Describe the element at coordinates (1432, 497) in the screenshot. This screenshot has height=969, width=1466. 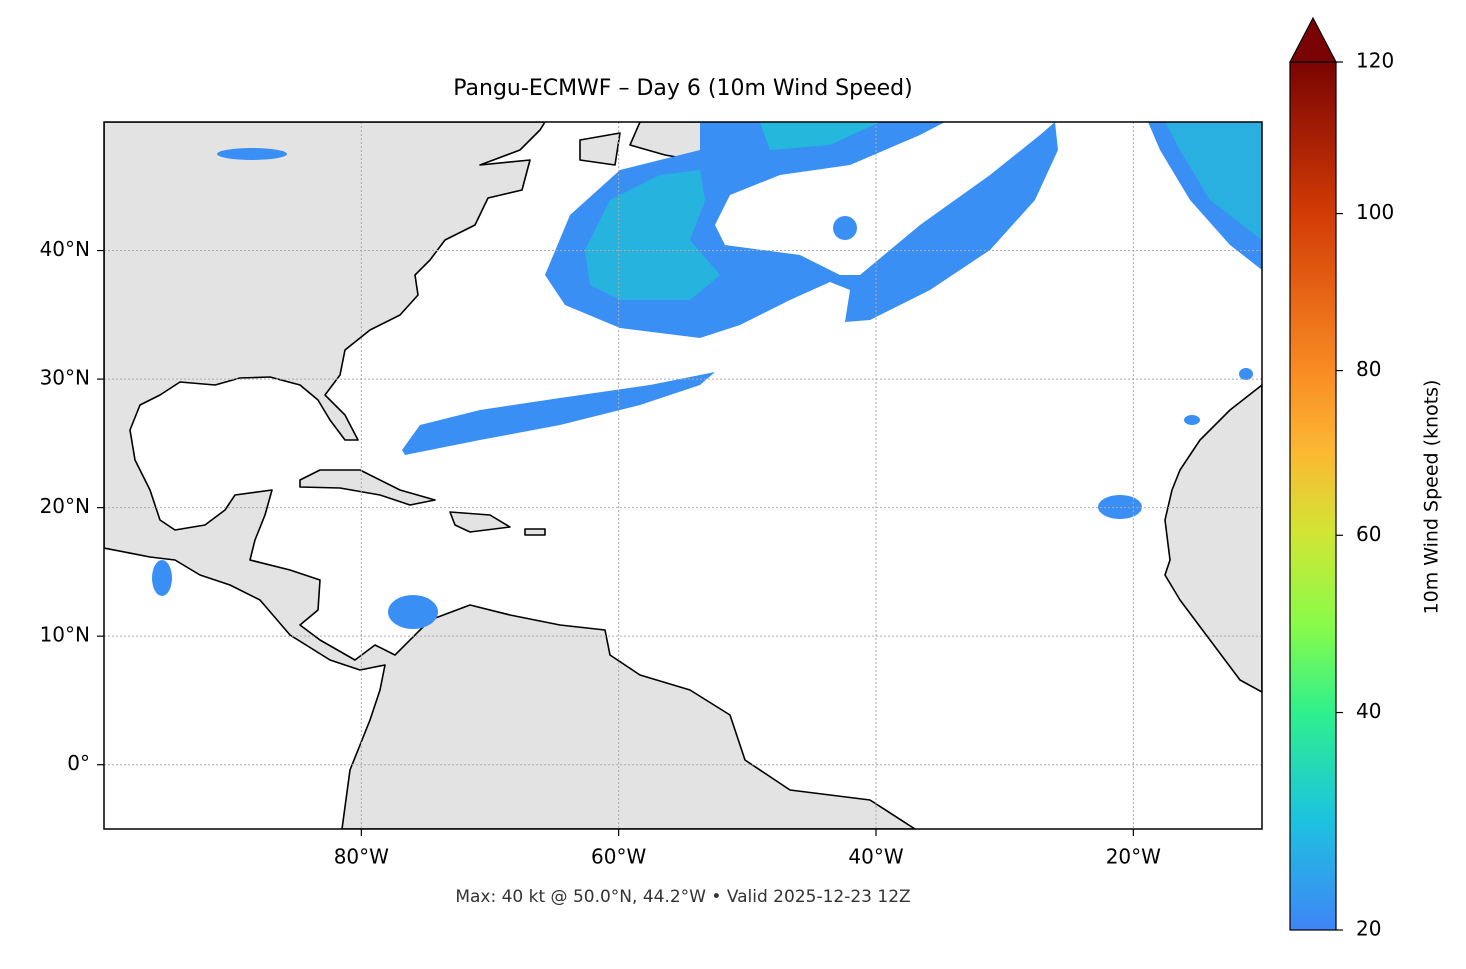
I see `colorbar-label: 10m Wind Speed (knots)` at that location.